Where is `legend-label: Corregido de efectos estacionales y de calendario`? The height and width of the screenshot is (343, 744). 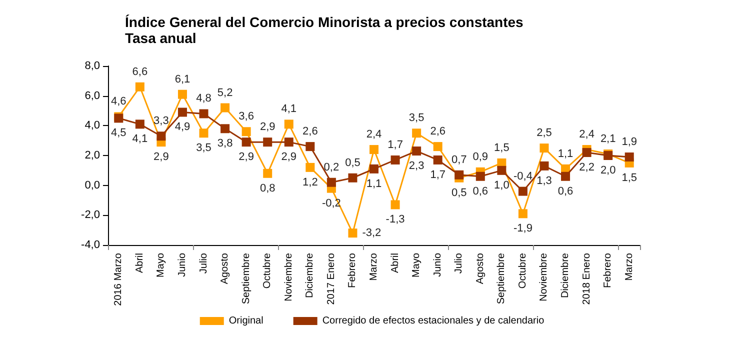 legend-label: Corregido de efectos estacionales y de calendario is located at coordinates (433, 321).